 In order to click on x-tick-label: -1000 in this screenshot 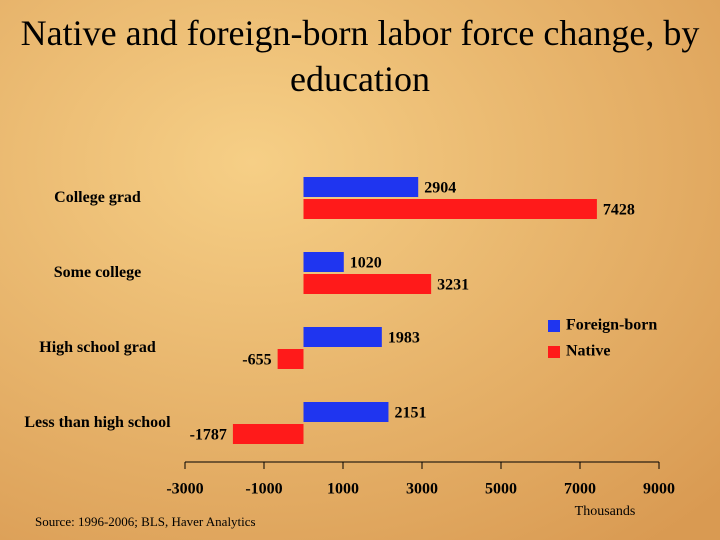, I will do `click(263, 489)`.